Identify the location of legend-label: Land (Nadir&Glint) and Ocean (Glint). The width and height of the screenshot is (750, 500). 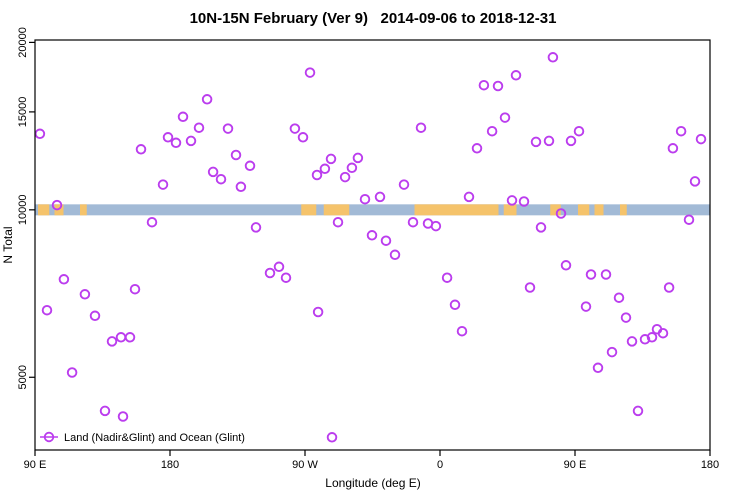
(154, 438).